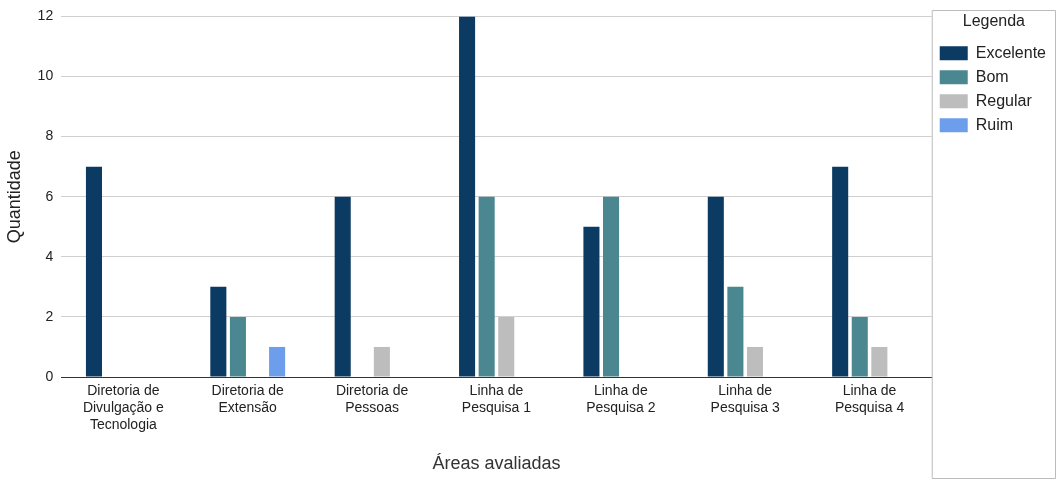 The height and width of the screenshot is (479, 1061). Describe the element at coordinates (45, 75) in the screenshot. I see `y-tick-label: 10` at that location.